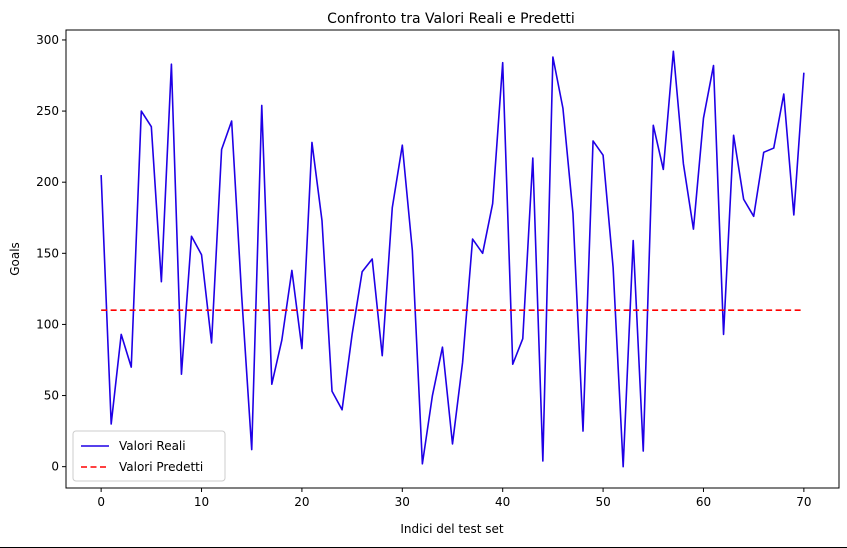  I want to click on x-tick-label-20: 20, so click(301, 502).